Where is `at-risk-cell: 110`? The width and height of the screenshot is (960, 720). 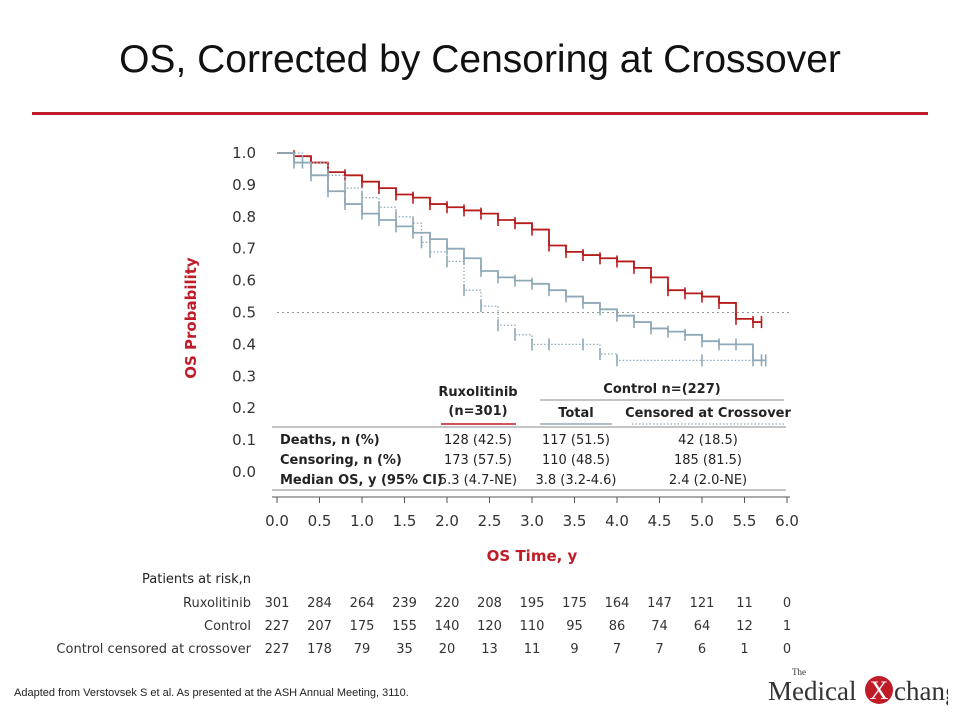 at-risk-cell: 110 is located at coordinates (532, 626).